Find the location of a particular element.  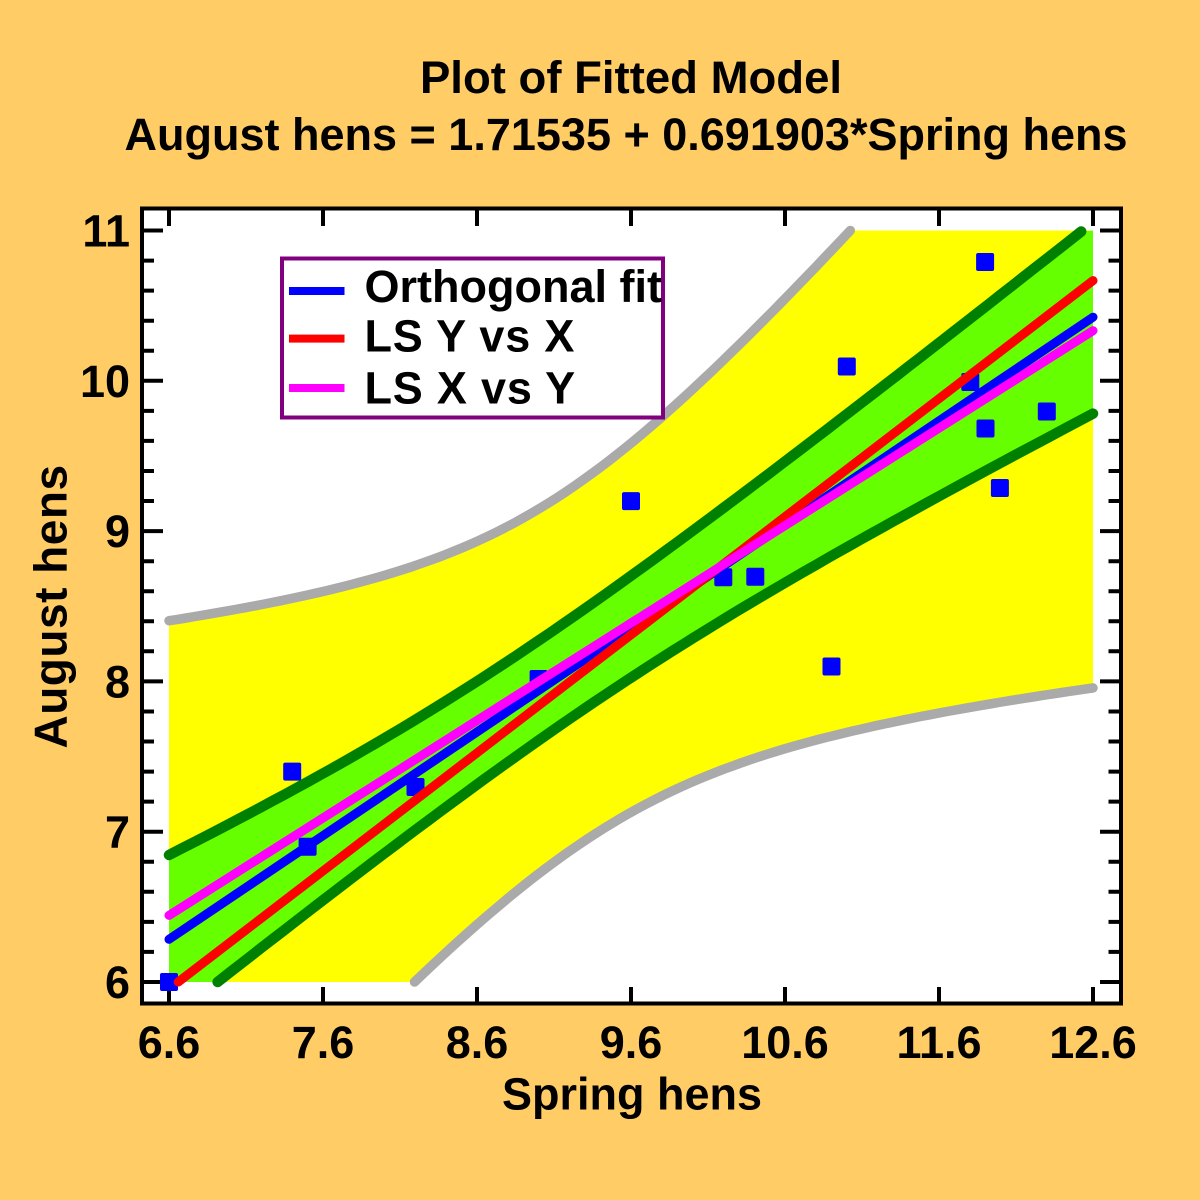

svg-text: 8 is located at coordinates (117, 681).